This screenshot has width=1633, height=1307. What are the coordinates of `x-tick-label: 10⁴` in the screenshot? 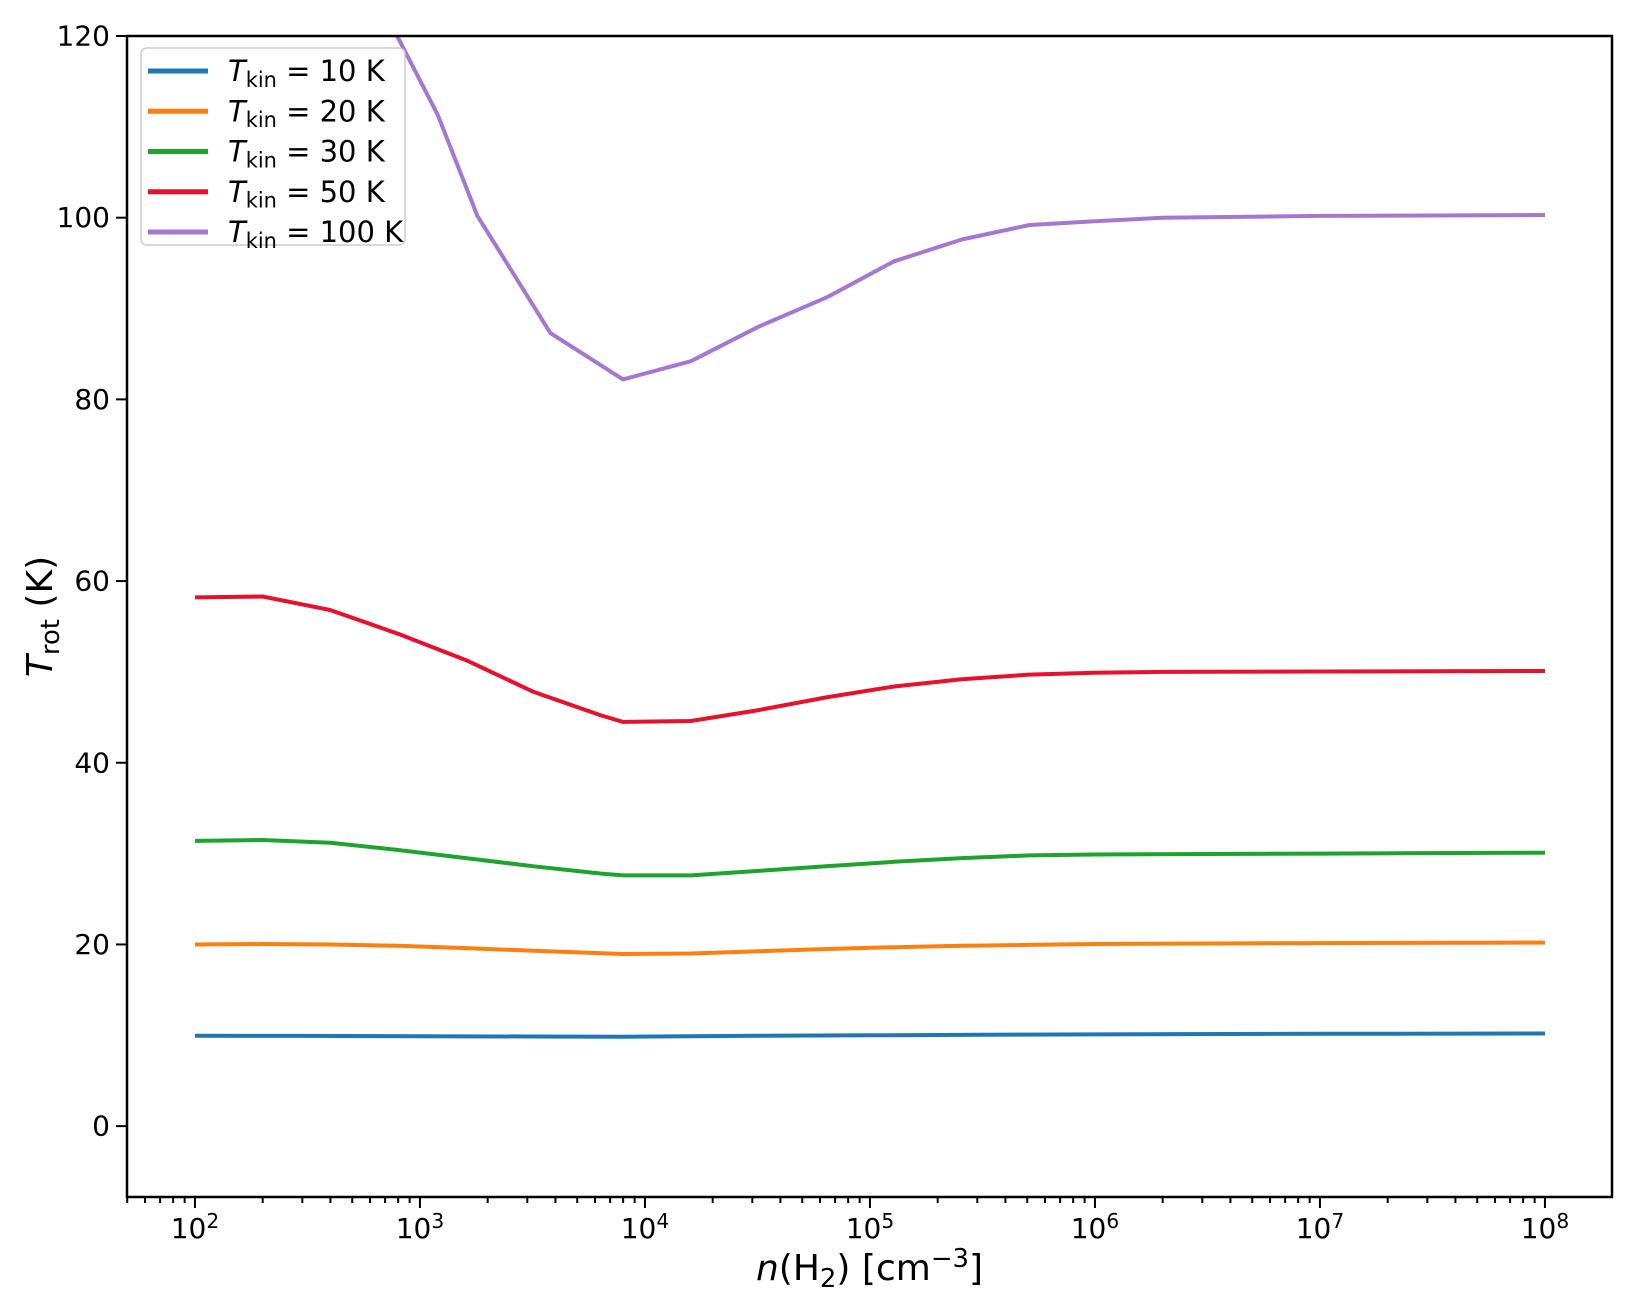 It's located at (645, 1227).